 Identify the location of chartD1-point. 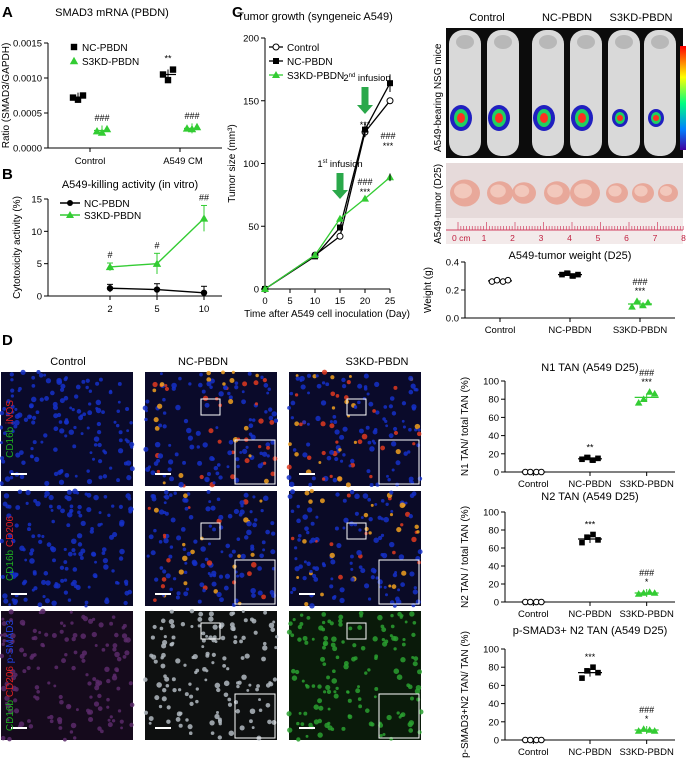
(654, 393).